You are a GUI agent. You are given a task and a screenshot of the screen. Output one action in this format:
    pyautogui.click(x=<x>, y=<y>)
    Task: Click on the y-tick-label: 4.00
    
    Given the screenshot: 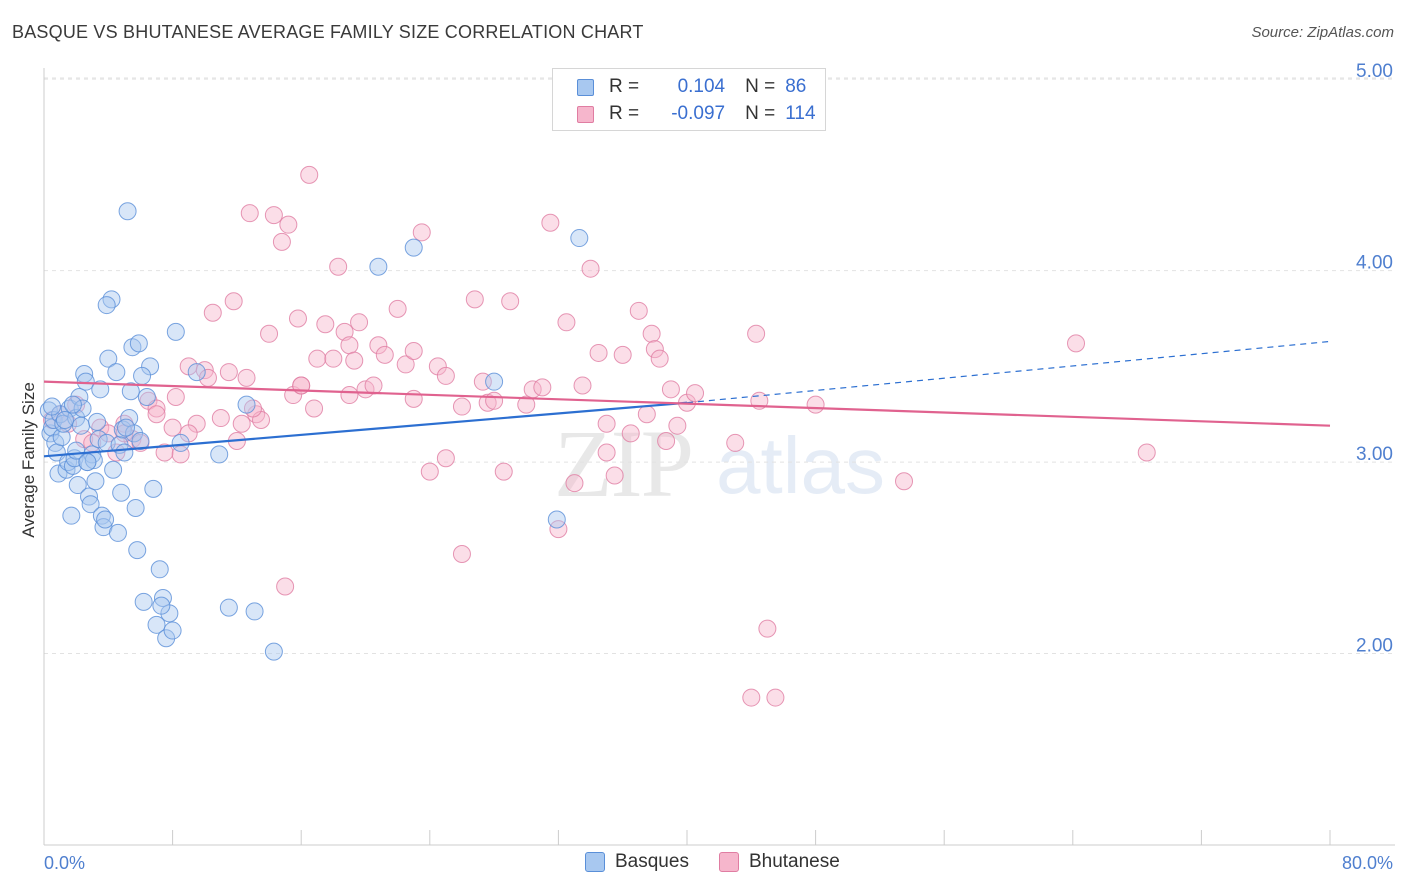 What is the action you would take?
    pyautogui.click(x=1374, y=263)
    